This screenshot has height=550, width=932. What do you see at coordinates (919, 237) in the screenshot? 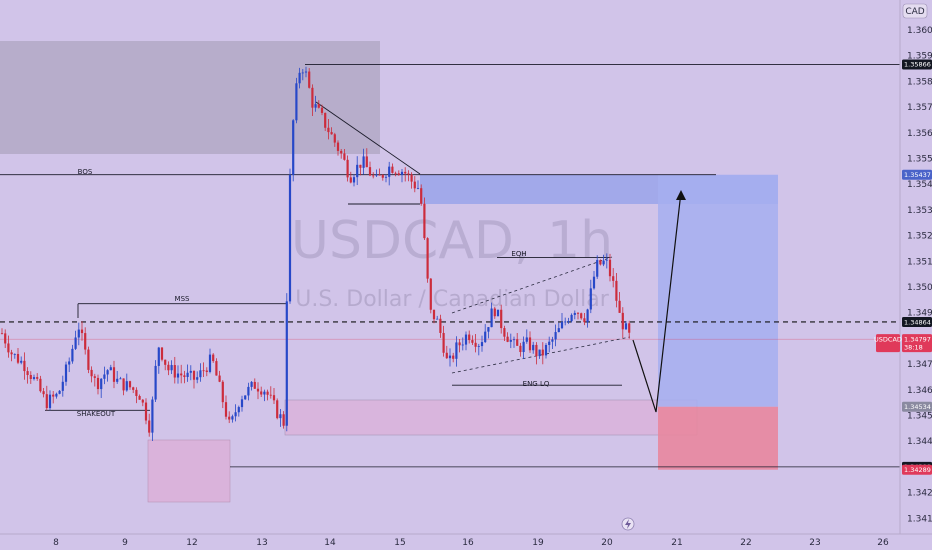
I see `price-tick-label: 1.35200` at bounding box center [919, 237].